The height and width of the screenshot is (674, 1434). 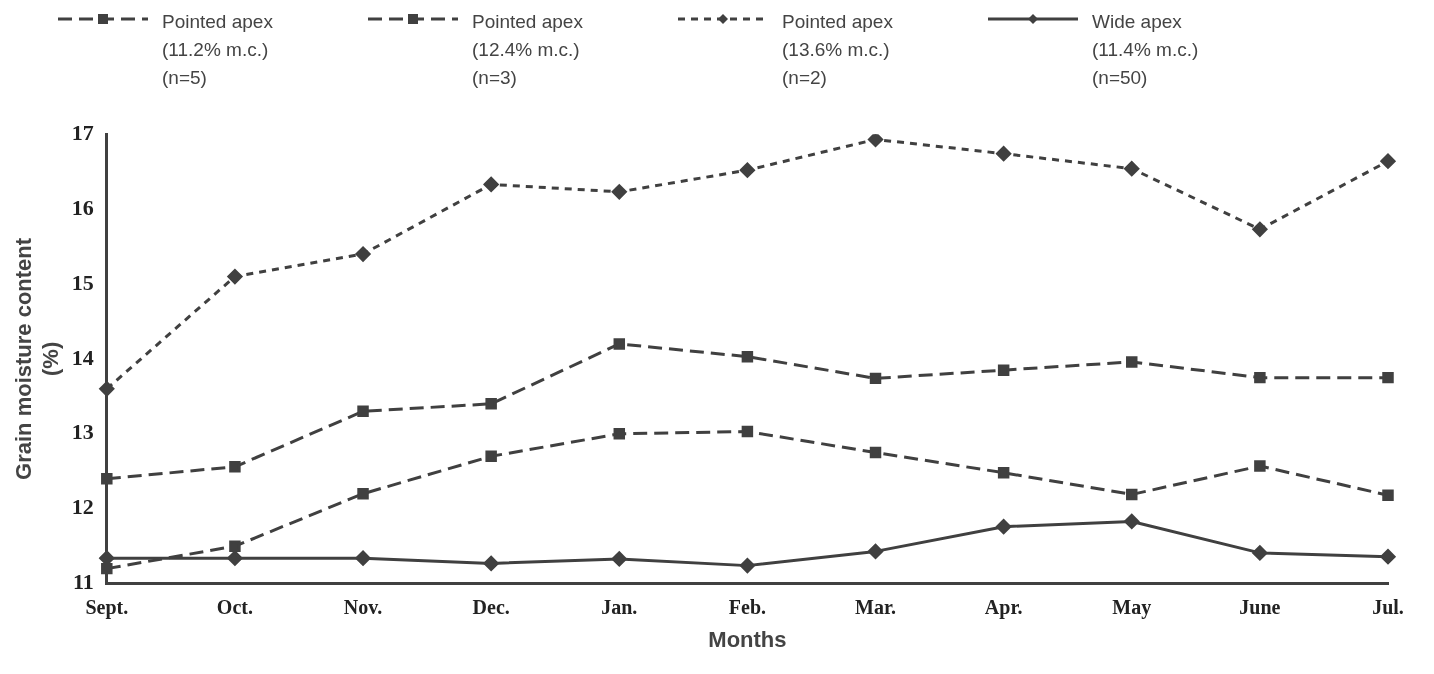 I want to click on y-tick-label: 14, so click(x=82, y=357).